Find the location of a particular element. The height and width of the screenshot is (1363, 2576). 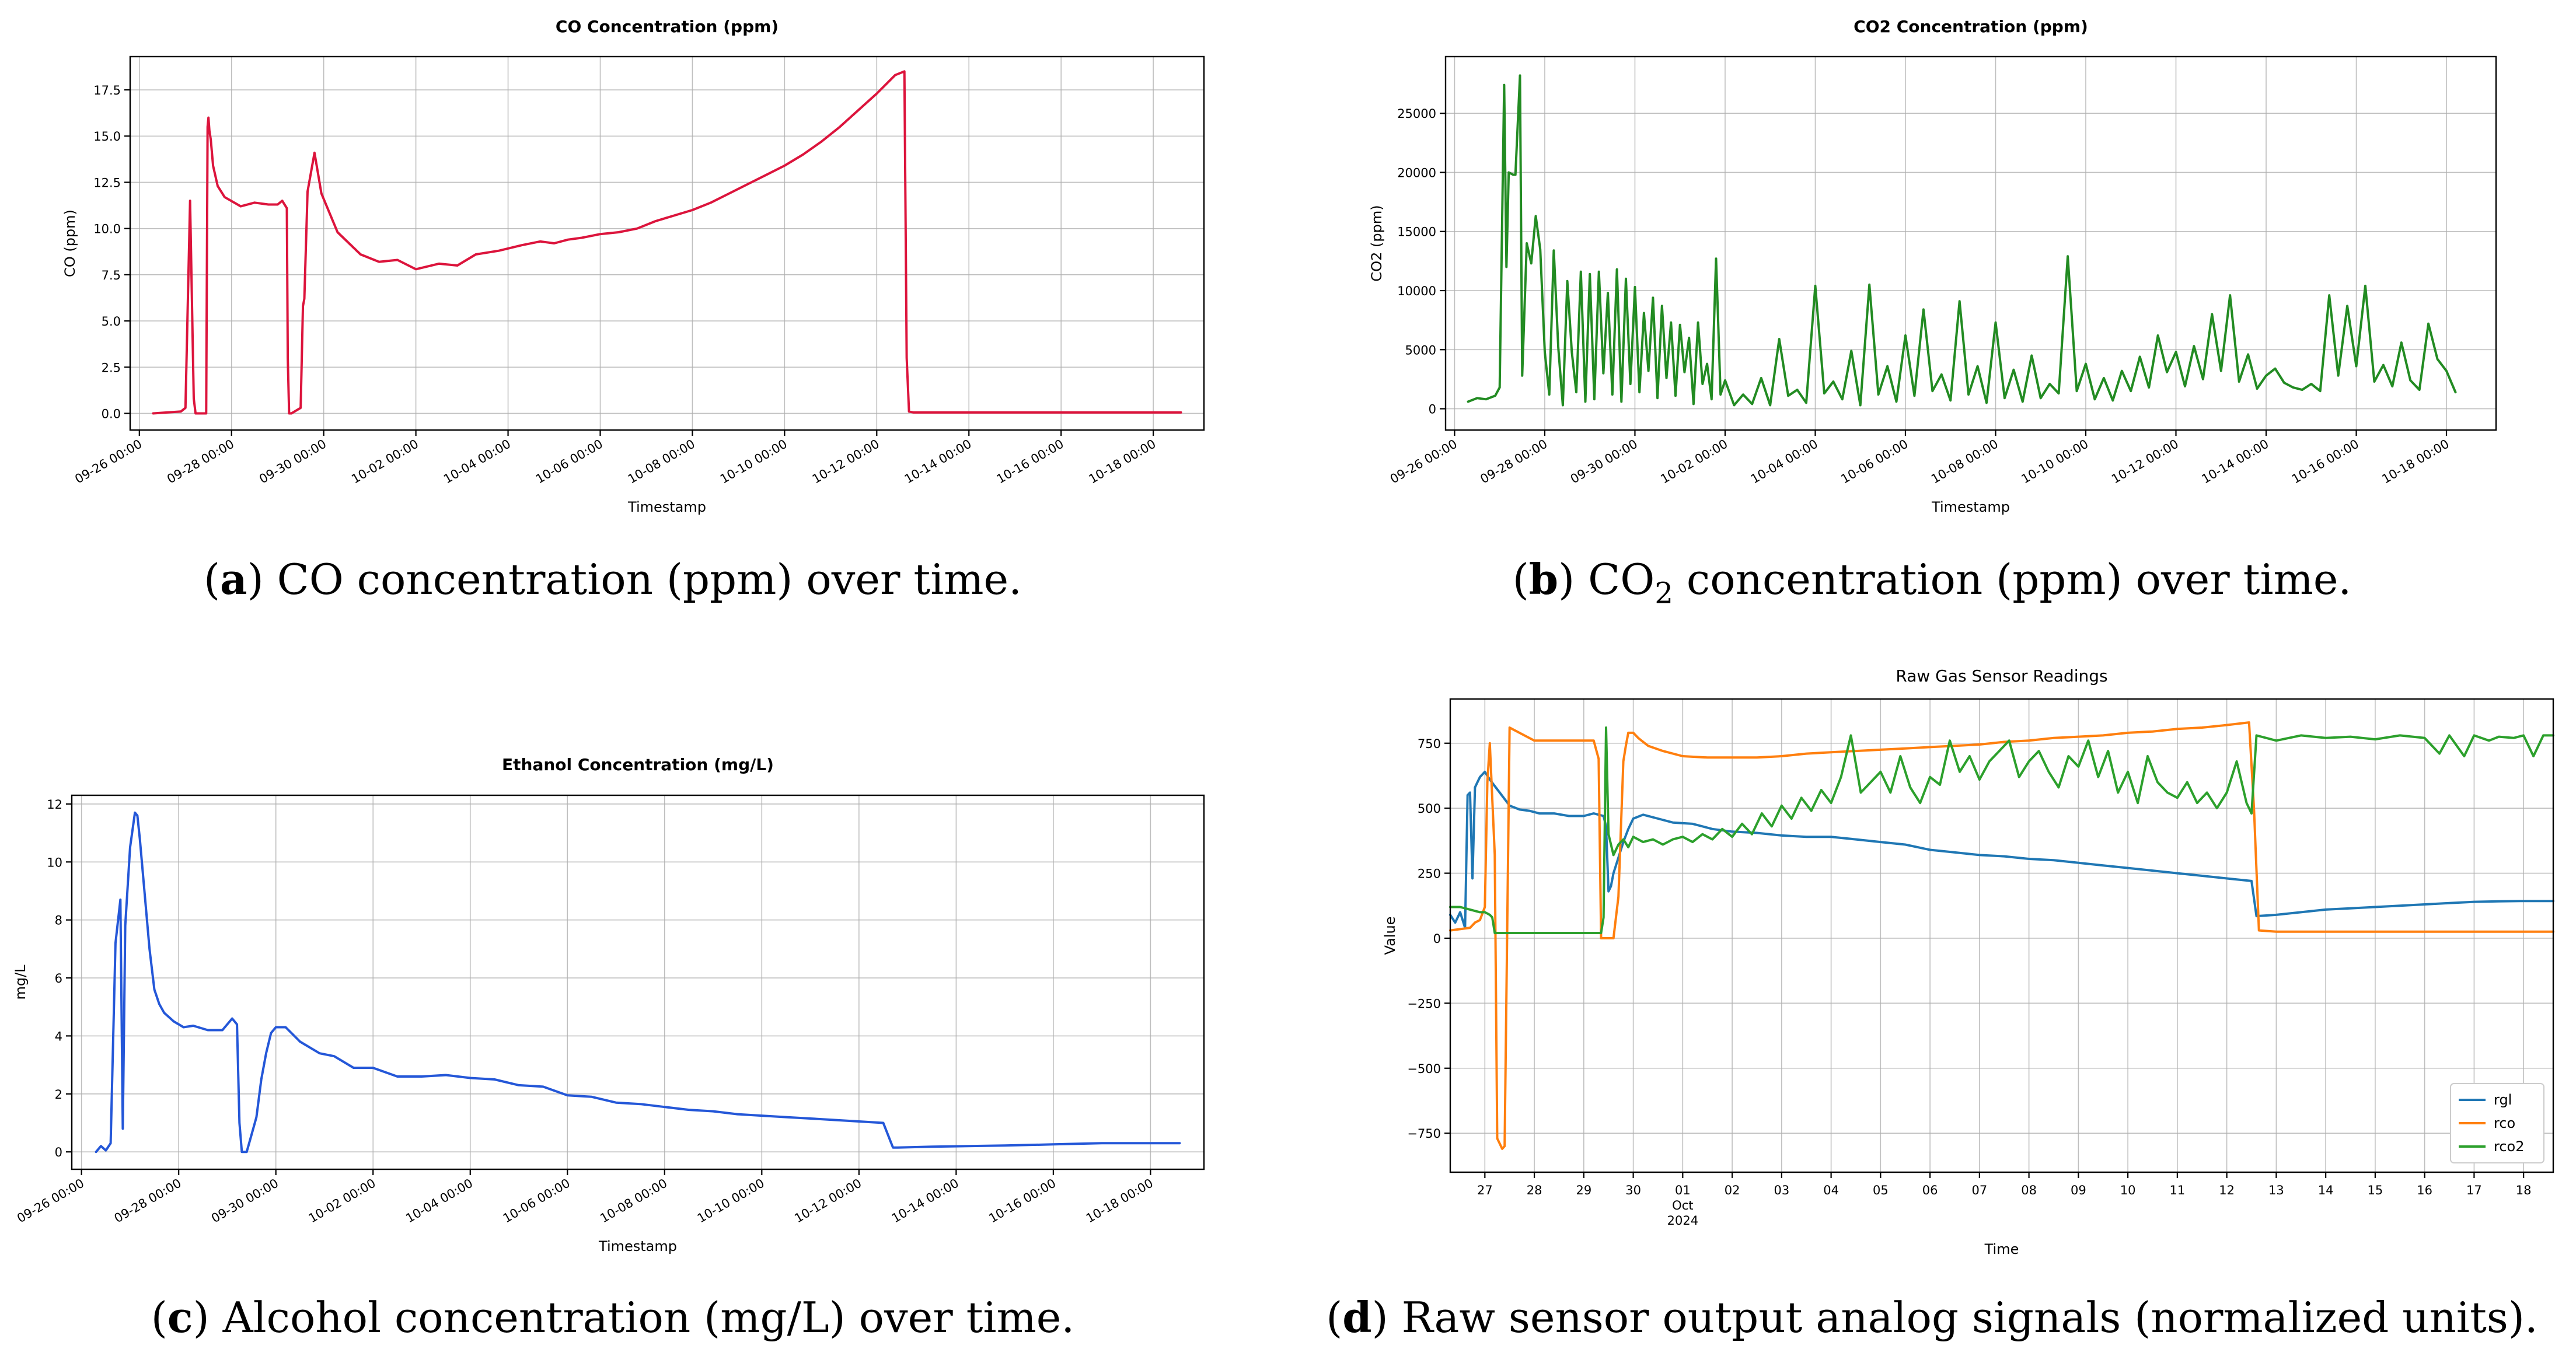

x-tick-label: 30 is located at coordinates (1633, 1190).